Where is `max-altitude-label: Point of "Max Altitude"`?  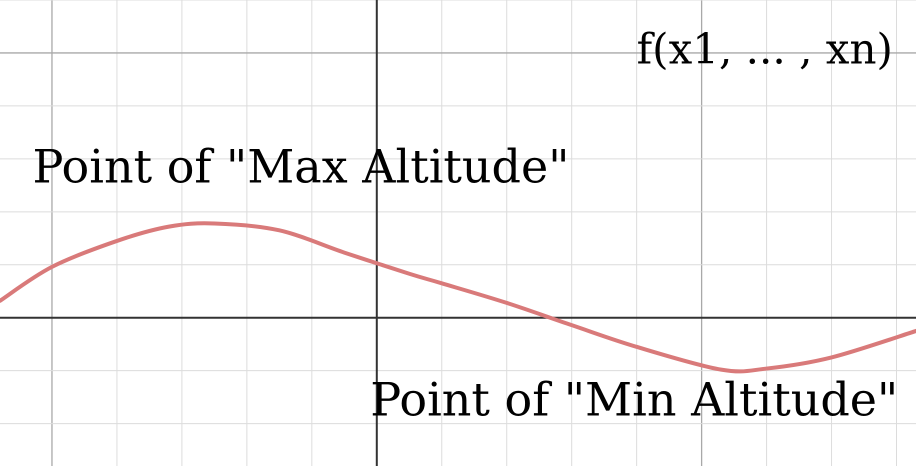
max-altitude-label: Point of "Max Altitude" is located at coordinates (300, 167).